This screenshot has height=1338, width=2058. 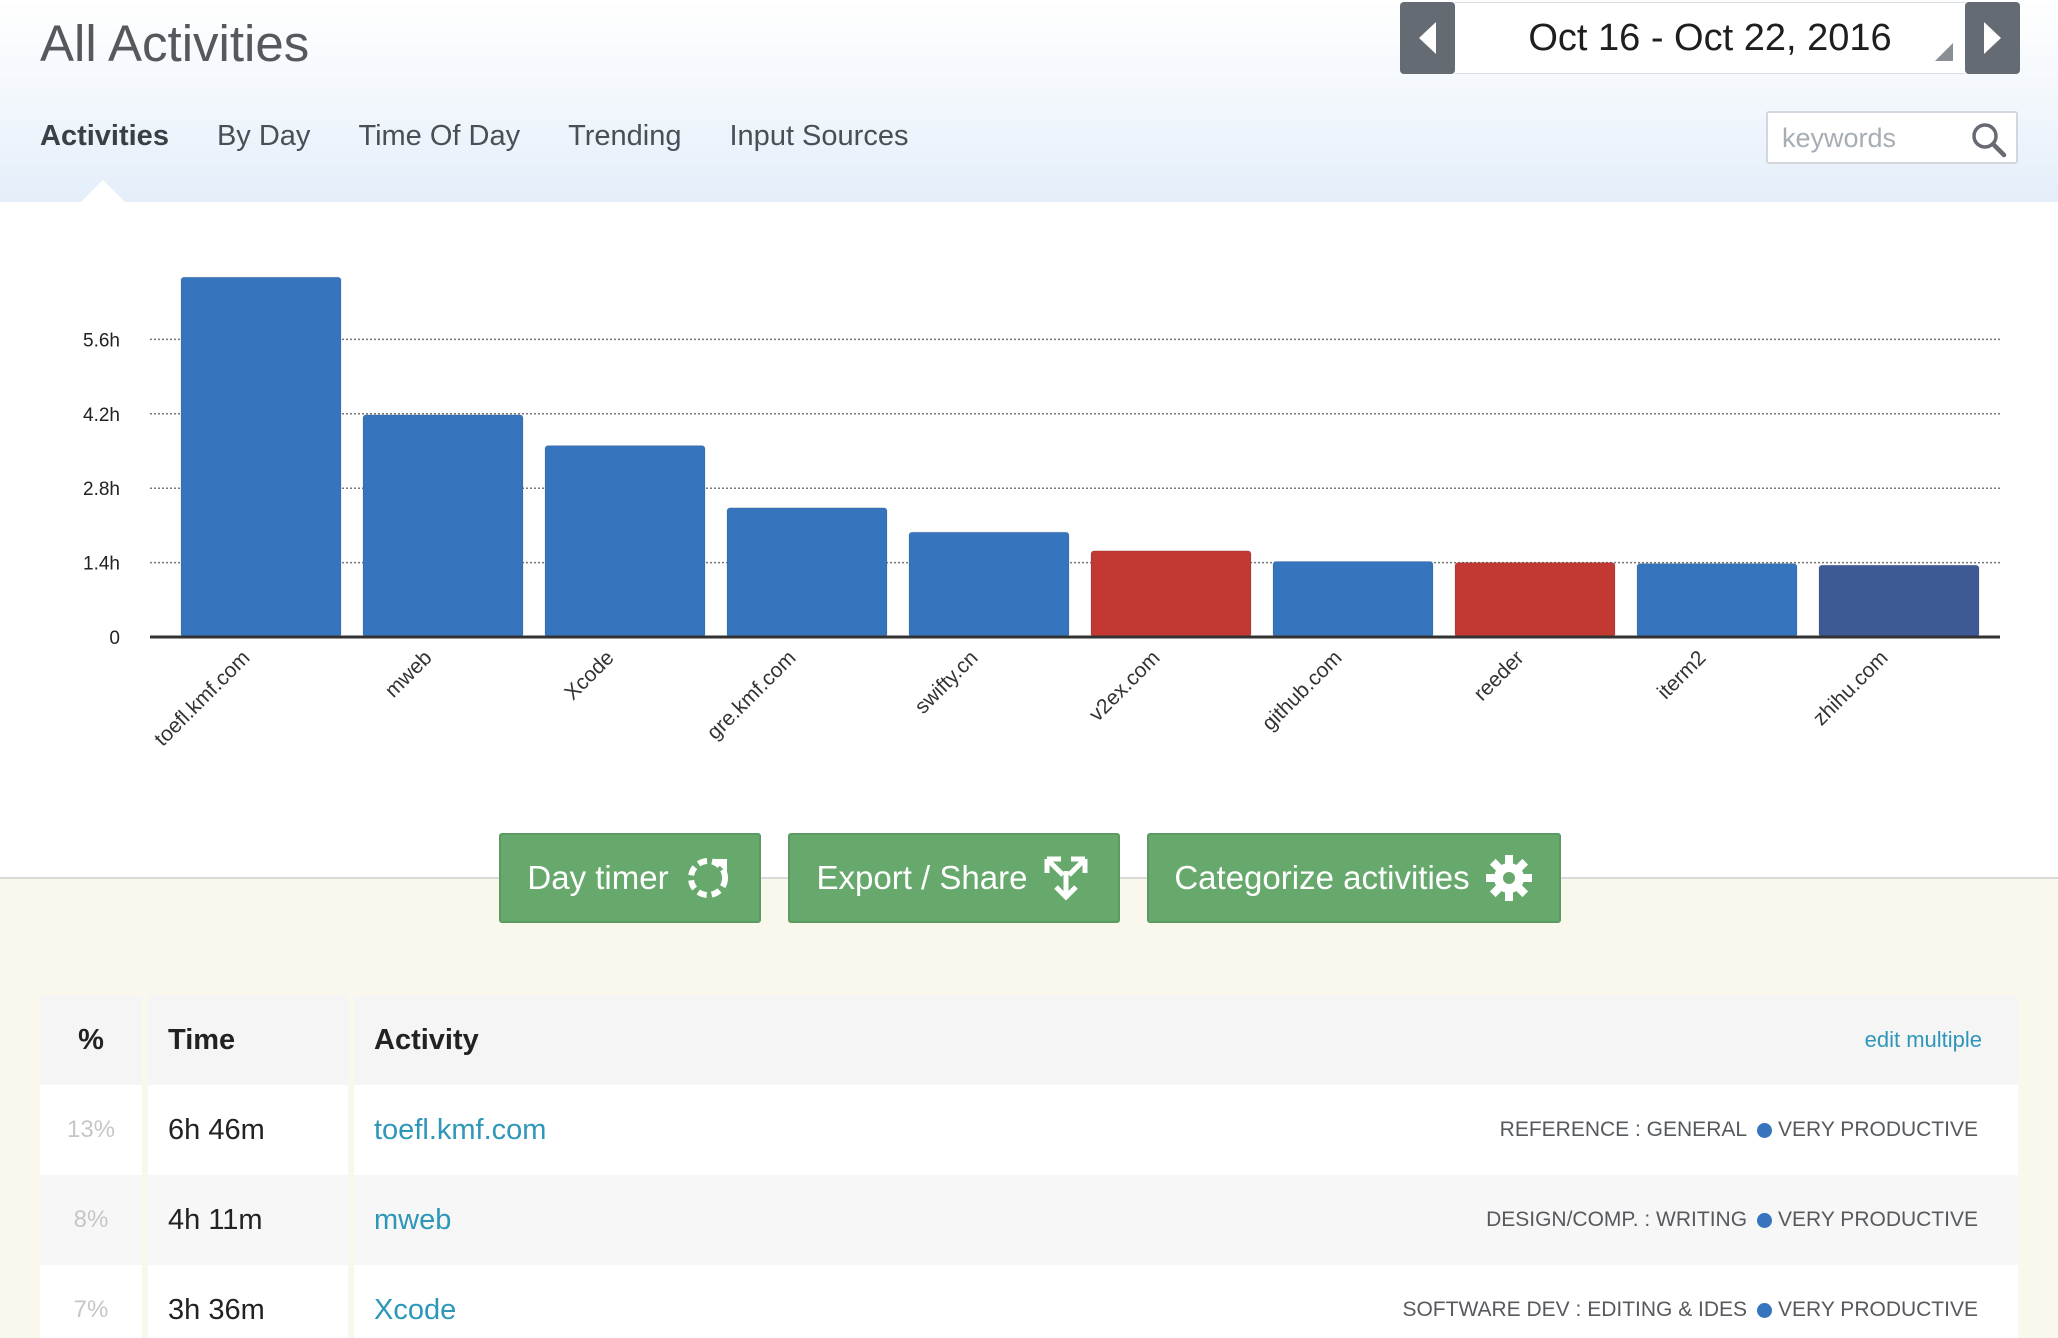 I want to click on y-tick-label: 2.8h, so click(x=101, y=489).